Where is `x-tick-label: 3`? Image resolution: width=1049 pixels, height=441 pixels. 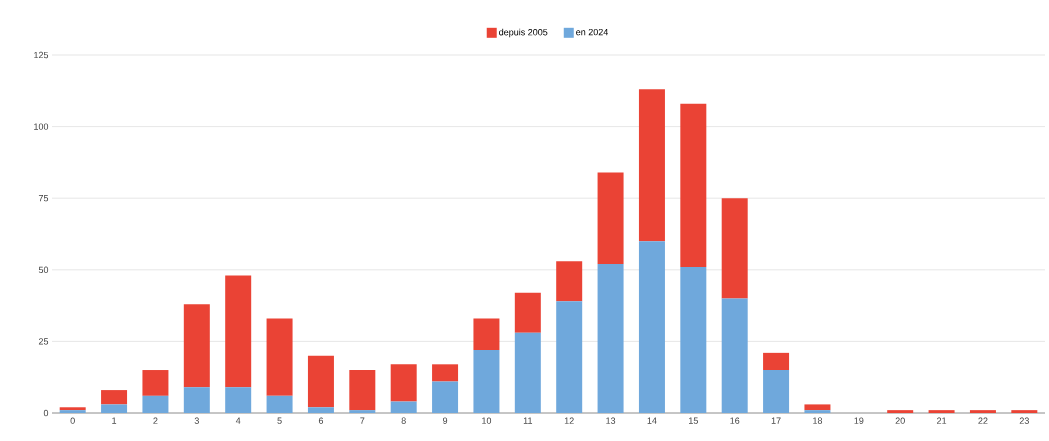
x-tick-label: 3 is located at coordinates (196, 420).